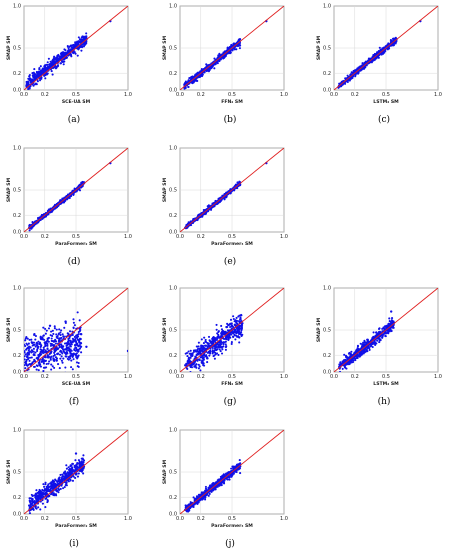 The width and height of the screenshot is (458, 550). What do you see at coordinates (9, 189) in the screenshot?
I see `y-axis-label: SMAP SM` at bounding box center [9, 189].